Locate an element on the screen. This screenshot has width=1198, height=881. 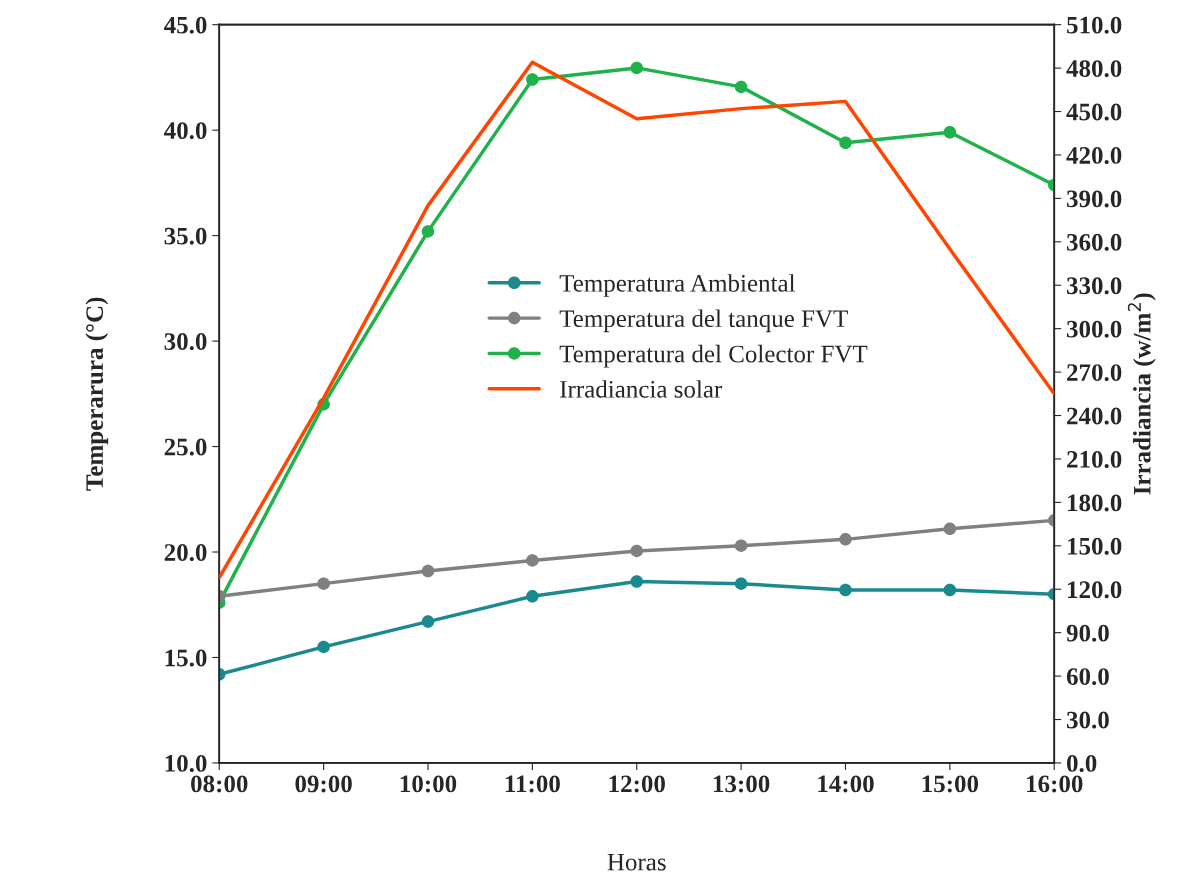
y2-tick-label: 360.0 is located at coordinates (1094, 242).